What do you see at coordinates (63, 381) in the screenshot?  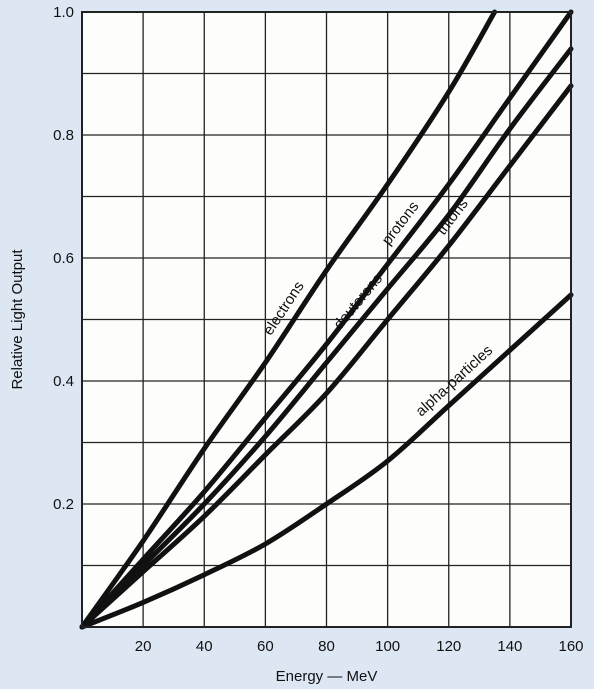 I see `y-tick-label: 0.4` at bounding box center [63, 381].